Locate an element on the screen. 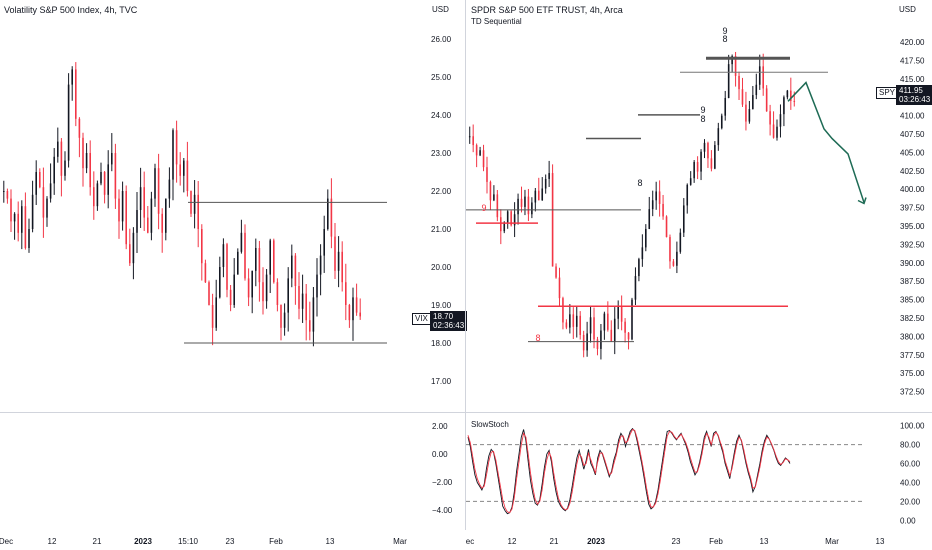  spy-xtick-label: ec is located at coordinates (470, 541).